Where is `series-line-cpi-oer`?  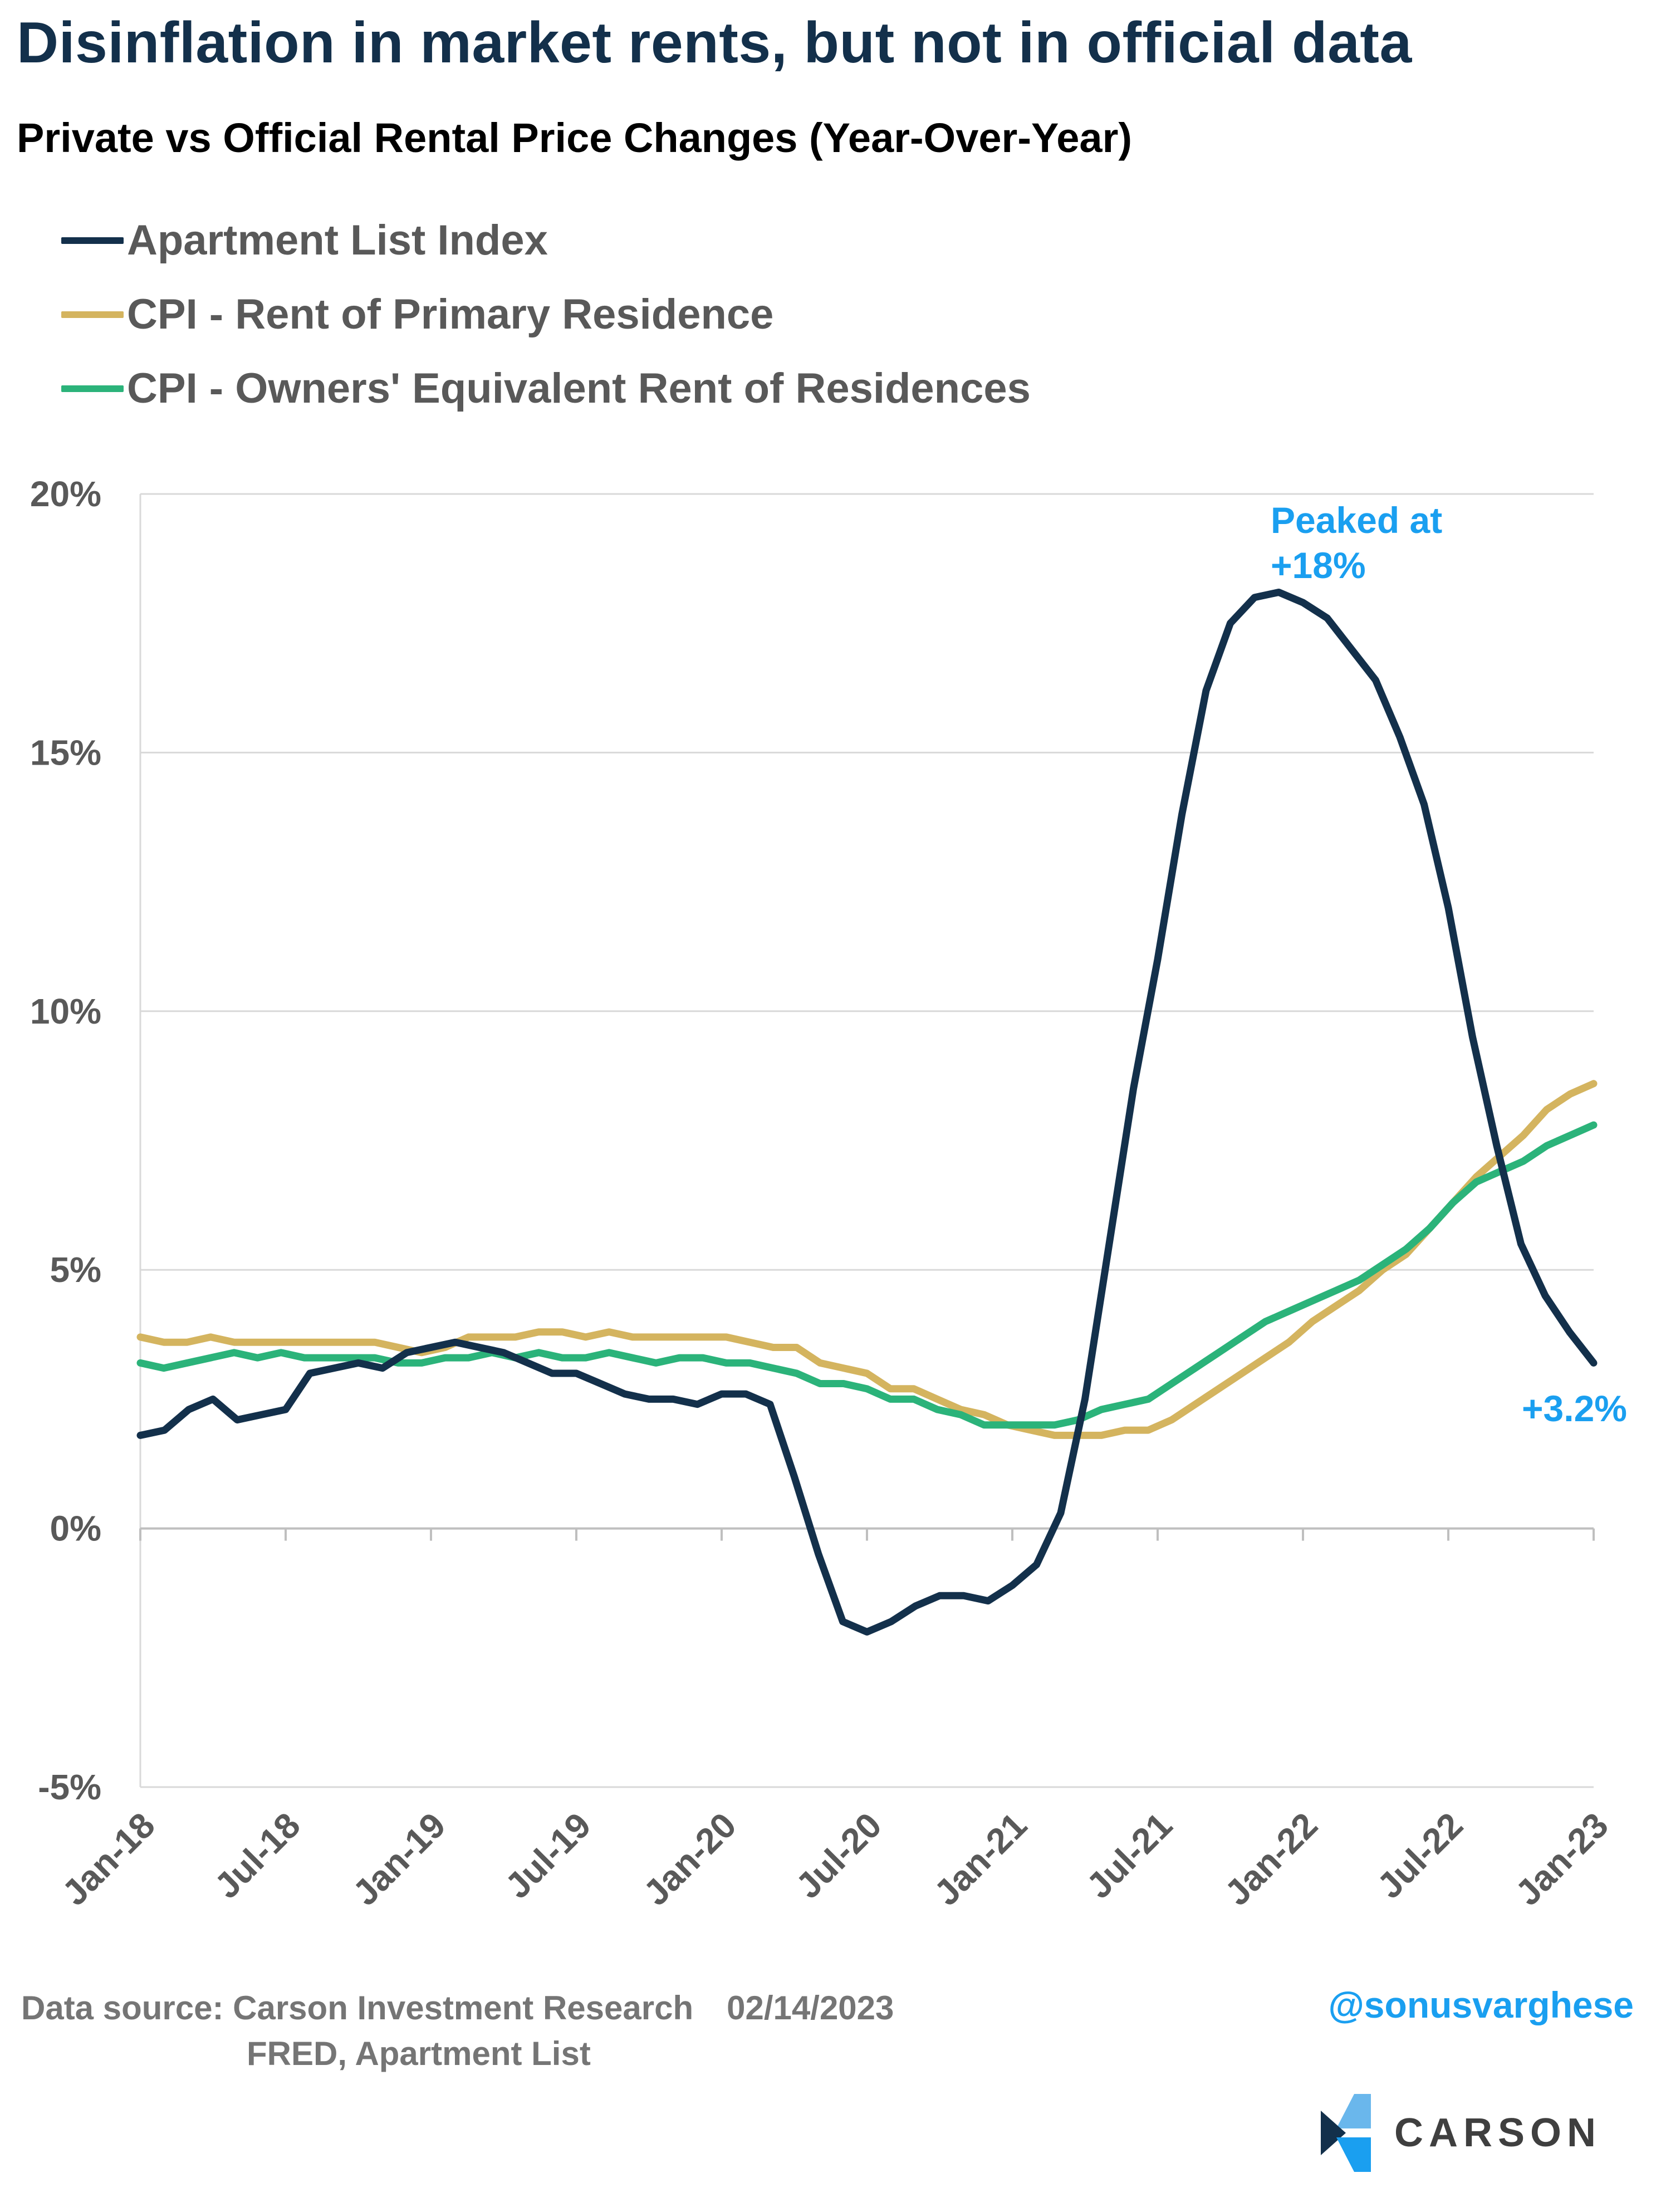 series-line-cpi-oer is located at coordinates (867, 1275).